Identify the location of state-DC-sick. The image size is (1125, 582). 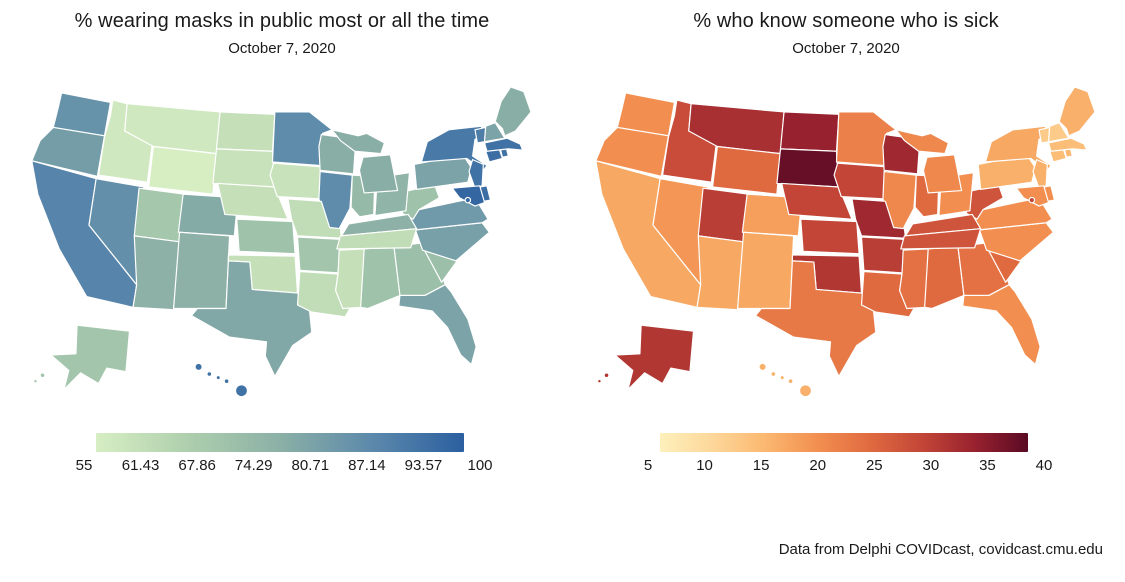
(1032, 200).